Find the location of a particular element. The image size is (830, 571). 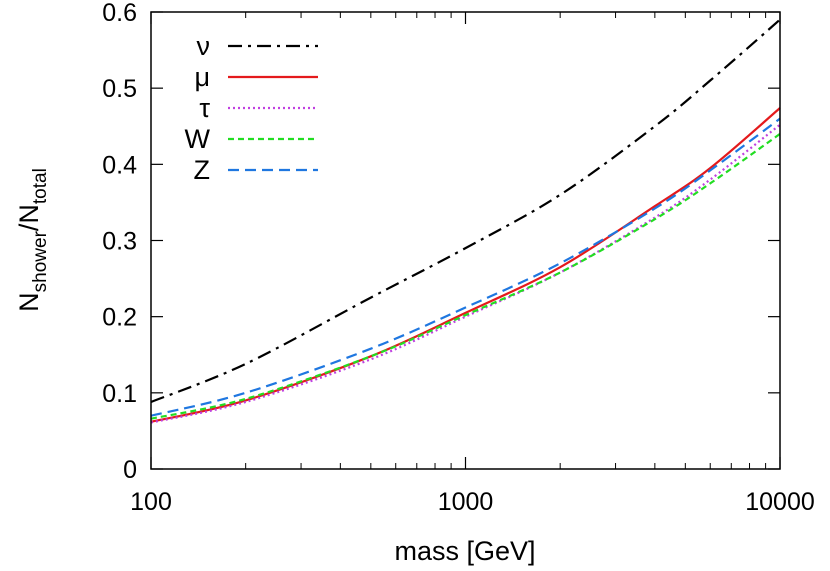

x-axis-title: mass [GeV] is located at coordinates (464, 551).